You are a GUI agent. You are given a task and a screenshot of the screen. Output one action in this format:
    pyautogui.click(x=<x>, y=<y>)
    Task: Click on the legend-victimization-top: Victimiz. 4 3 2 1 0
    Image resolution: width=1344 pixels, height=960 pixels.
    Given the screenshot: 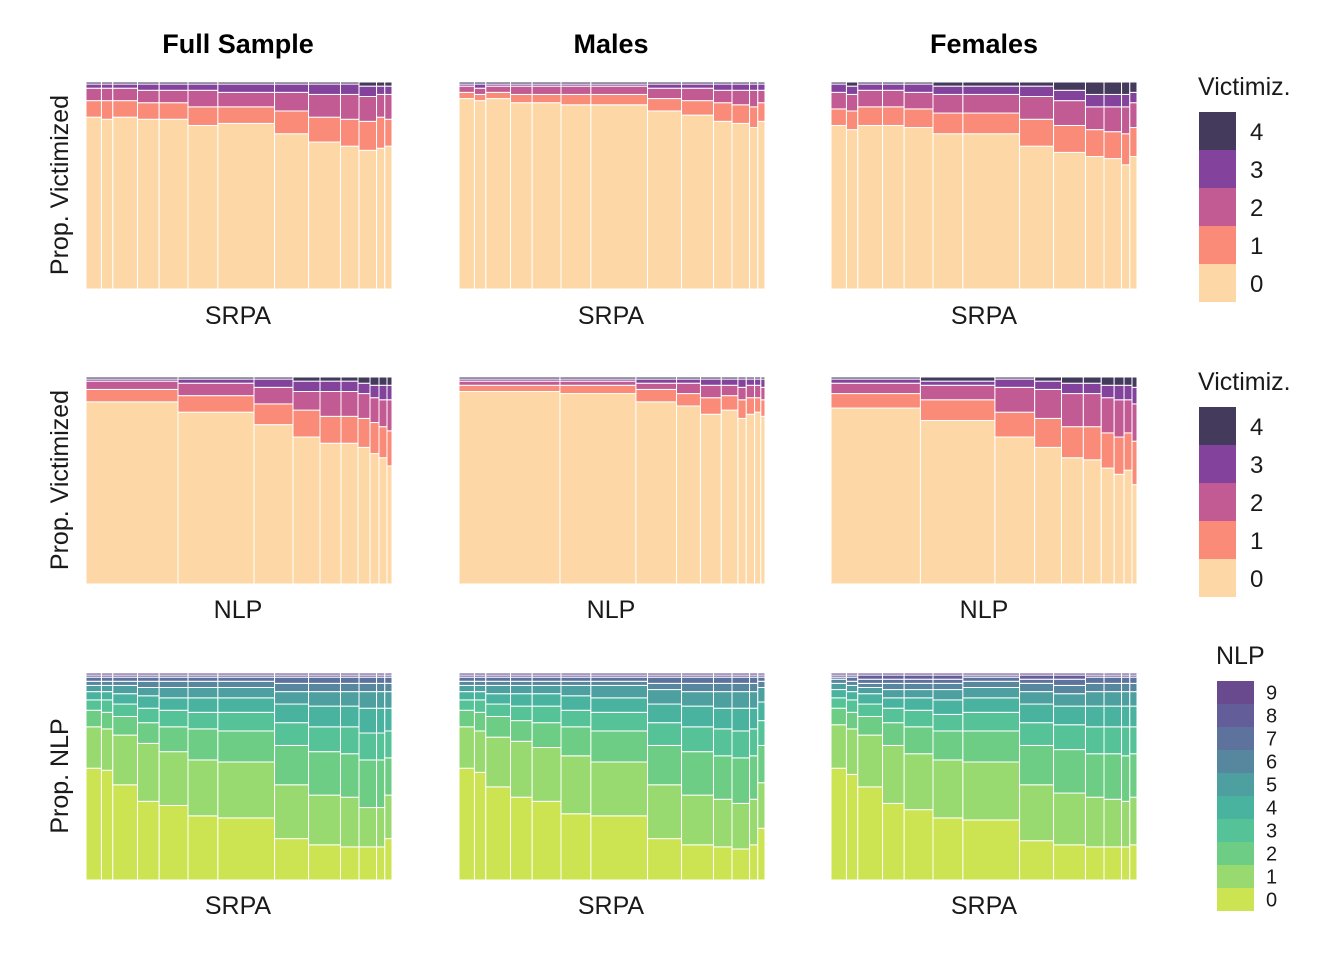 What is the action you would take?
    pyautogui.click(x=1244, y=187)
    